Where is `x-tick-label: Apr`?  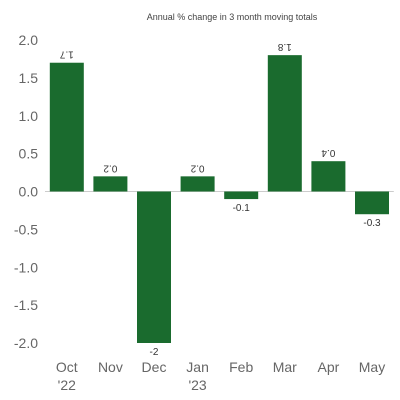 x-tick-label: Apr is located at coordinates (329, 367).